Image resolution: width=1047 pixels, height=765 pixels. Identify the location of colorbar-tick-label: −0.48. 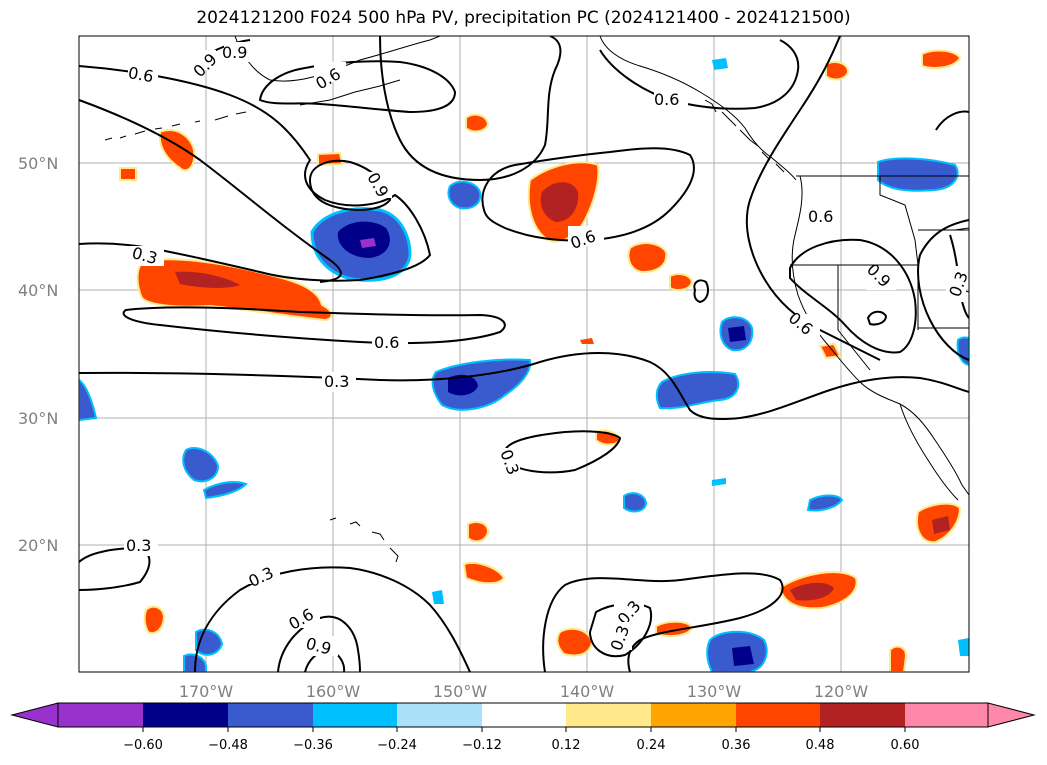
(228, 745).